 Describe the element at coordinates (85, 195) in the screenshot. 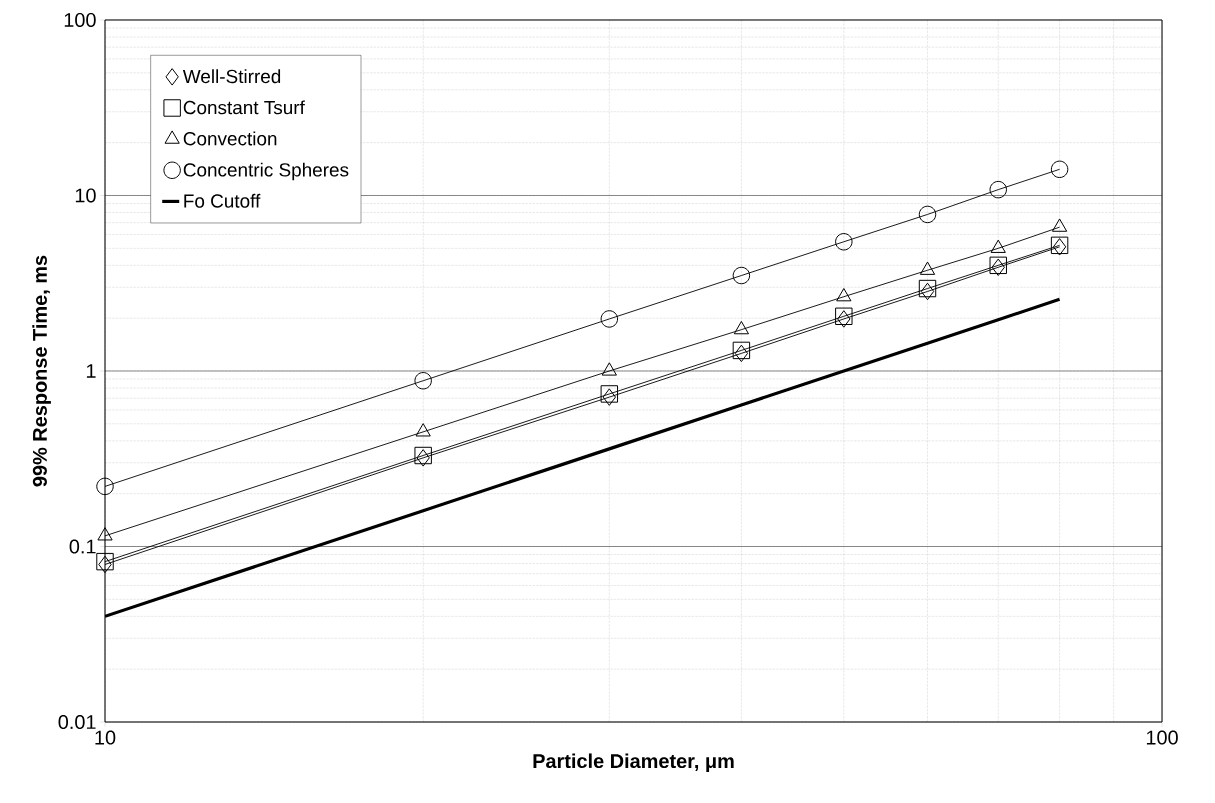

I see `y-tick-label: 10` at that location.